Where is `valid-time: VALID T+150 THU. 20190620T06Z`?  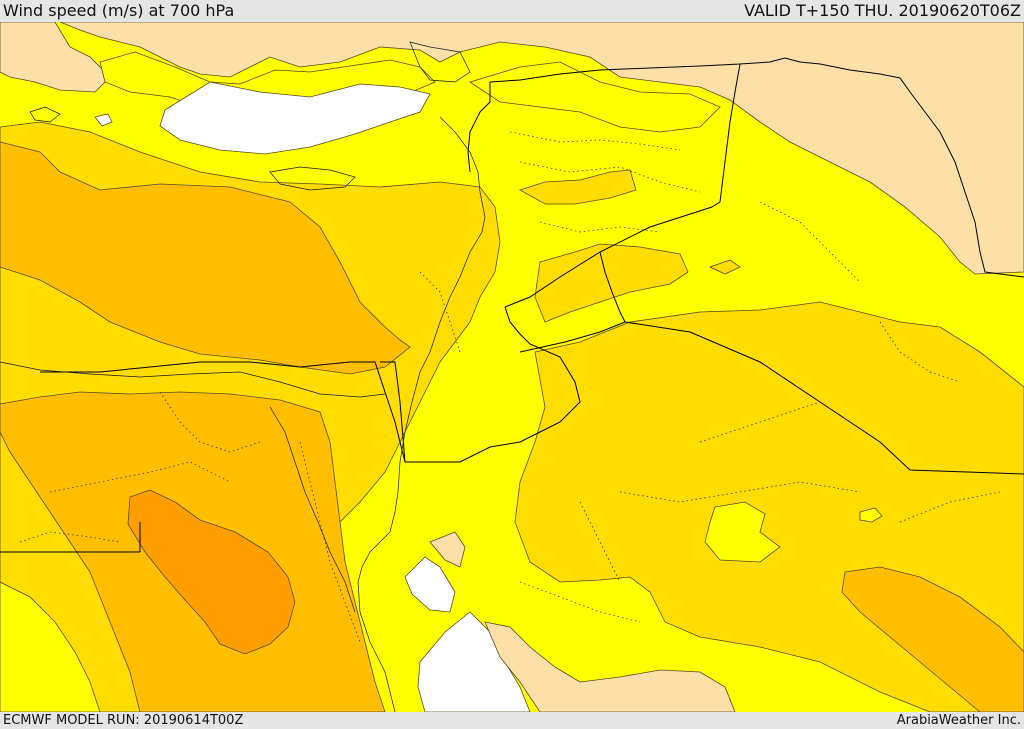 valid-time: VALID T+150 THU. 20190620T06Z is located at coordinates (882, 10).